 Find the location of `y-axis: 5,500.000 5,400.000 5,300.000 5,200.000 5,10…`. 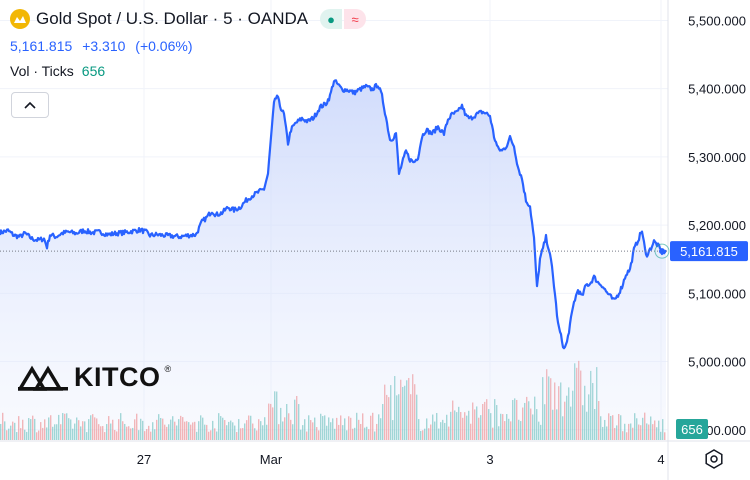

y-axis: 5,500.000 5,400.000 5,300.000 5,200.000 5,10… is located at coordinates (717, 225).